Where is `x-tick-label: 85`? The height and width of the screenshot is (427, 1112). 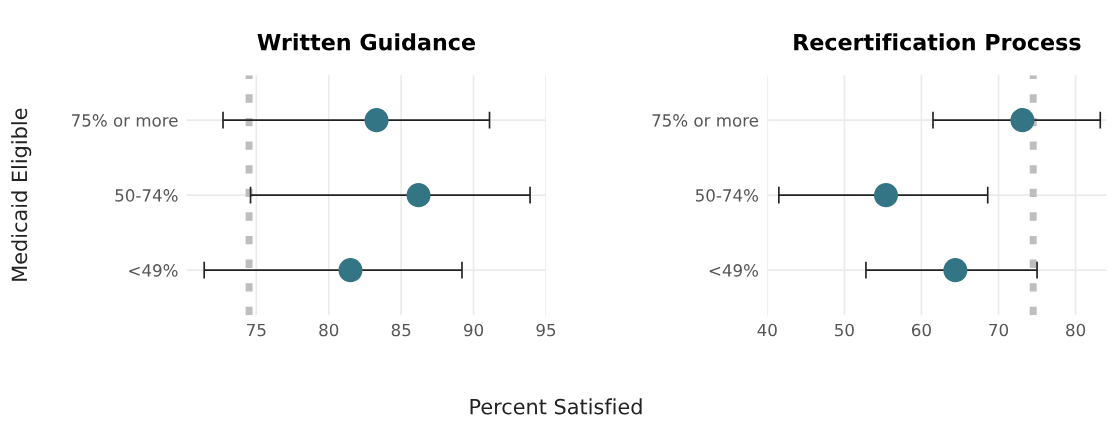
x-tick-label: 85 is located at coordinates (401, 330).